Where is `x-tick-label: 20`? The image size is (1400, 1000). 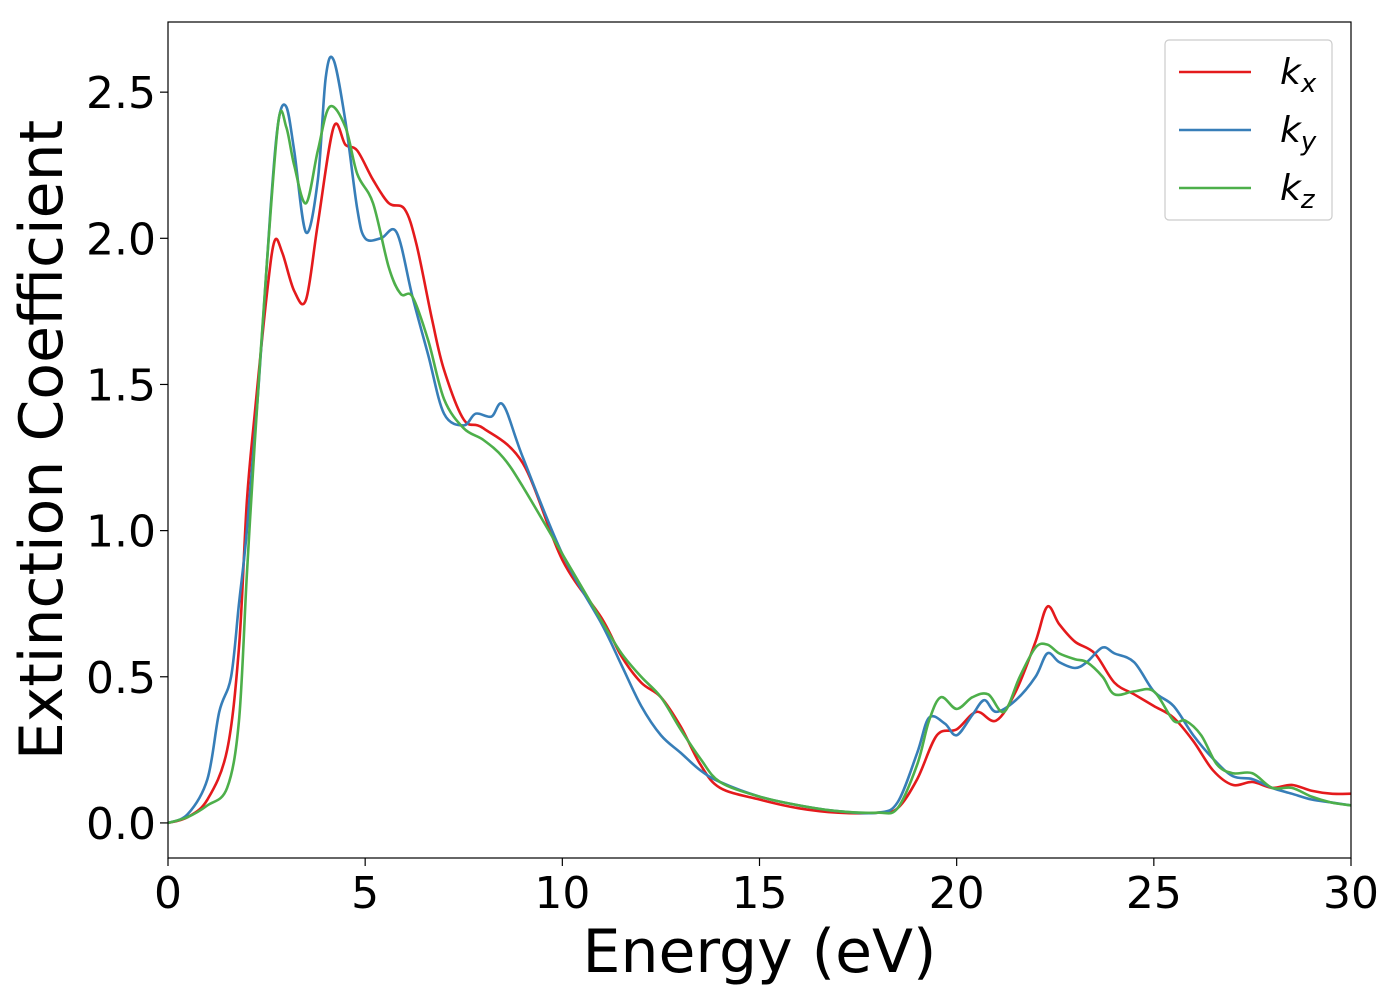 x-tick-label: 20 is located at coordinates (957, 893).